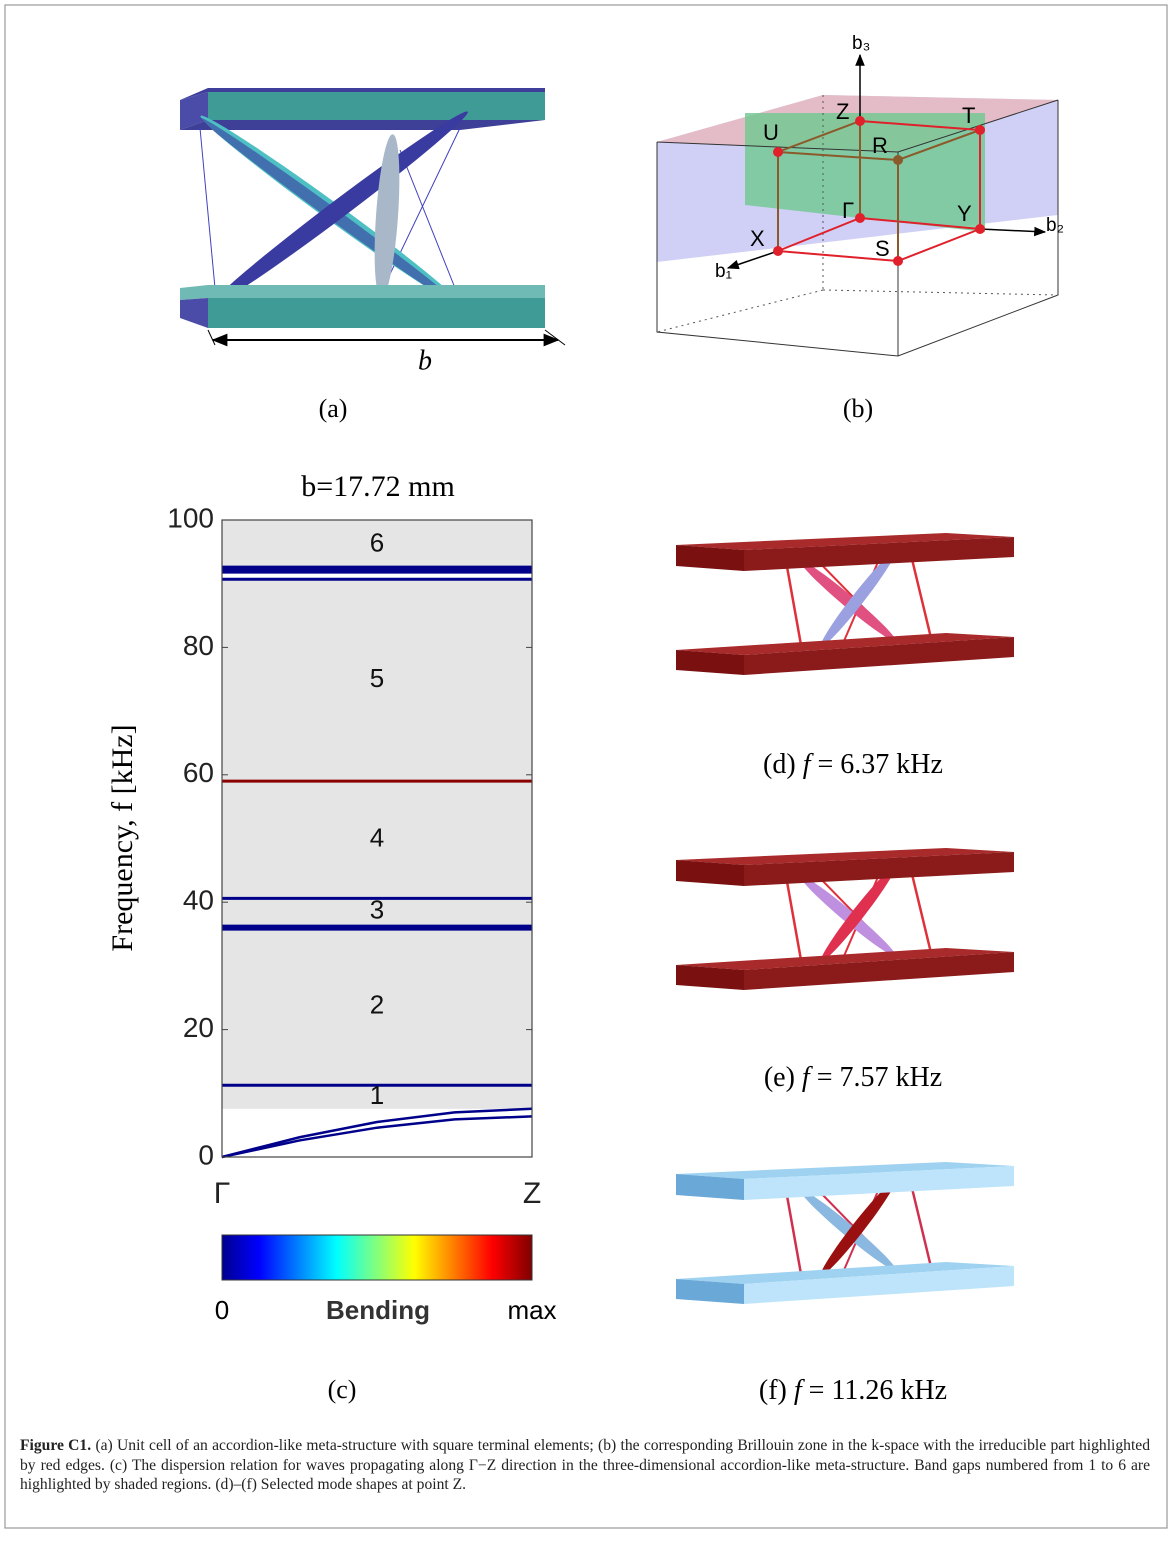 Image resolution: width=1173 pixels, height=1553 pixels. What do you see at coordinates (377, 1257) in the screenshot?
I see `colorbar` at bounding box center [377, 1257].